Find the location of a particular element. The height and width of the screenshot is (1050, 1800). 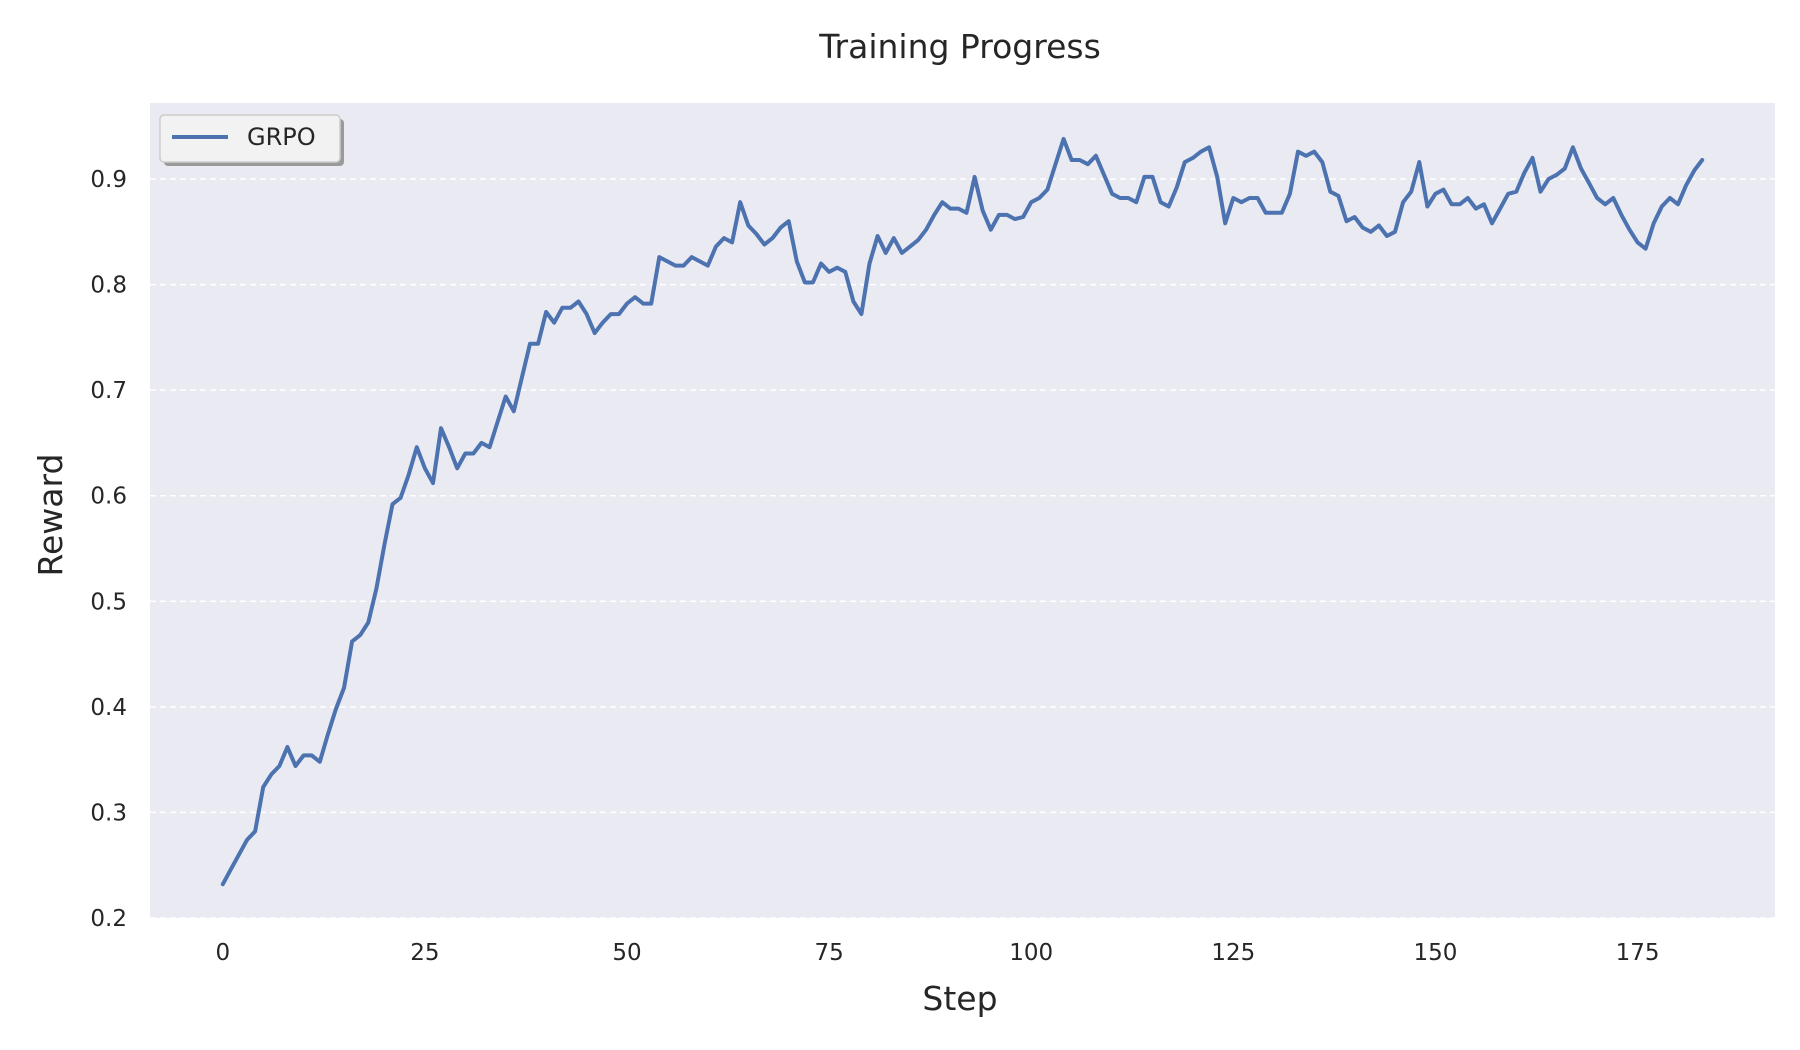

y-tick-label: 0.3 is located at coordinates (108, 813).